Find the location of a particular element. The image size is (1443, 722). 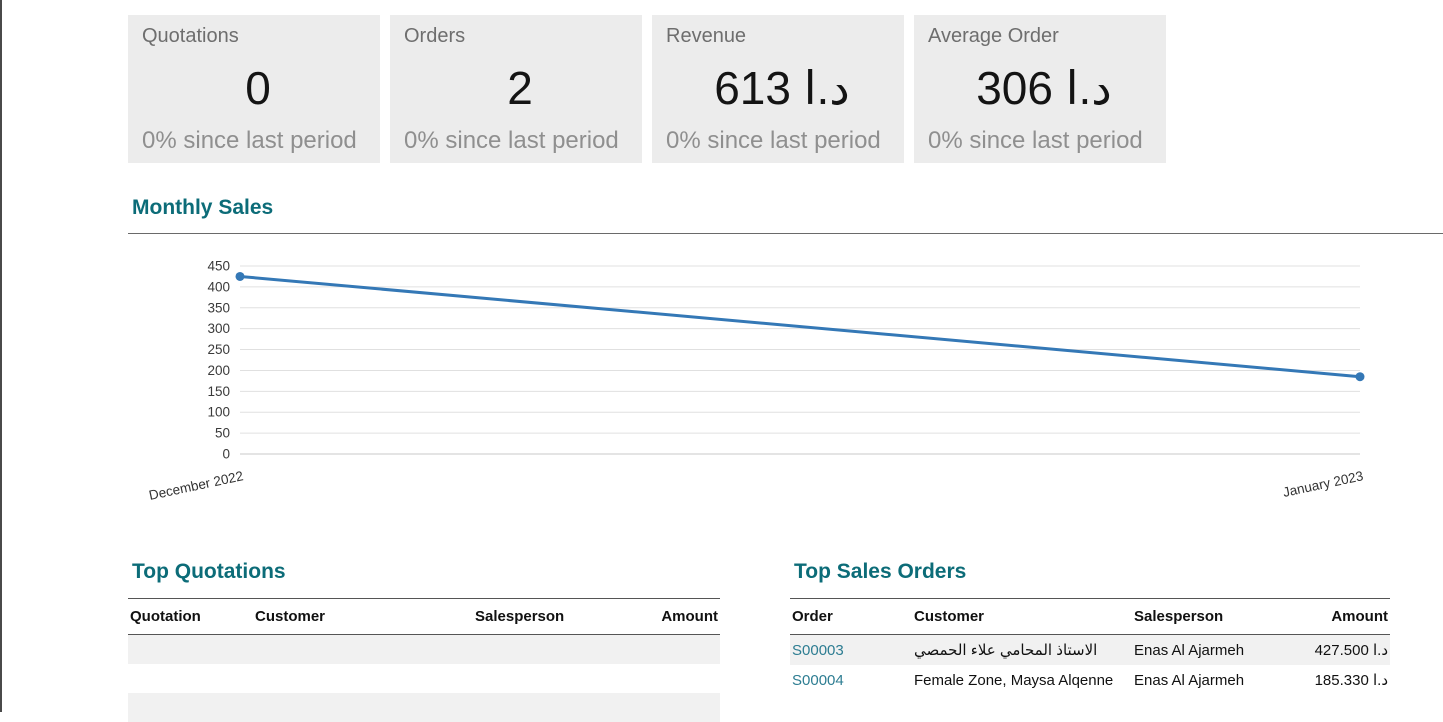

svg-text: 450 is located at coordinates (218, 266).